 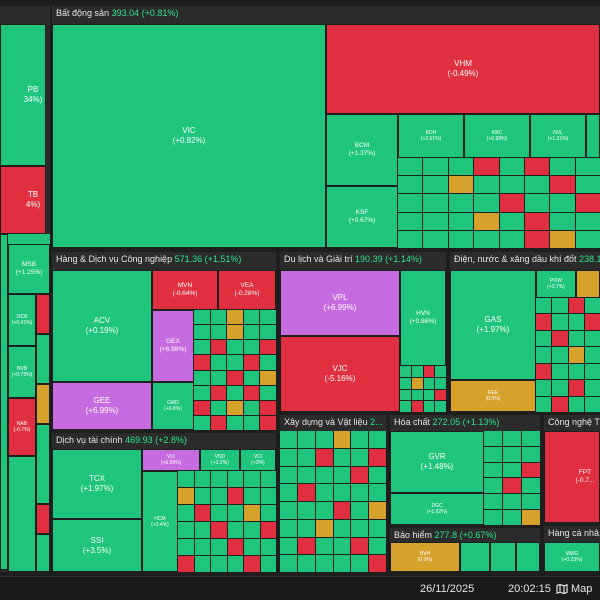 I want to click on tile-vci: VCI (+3%), so click(x=258, y=460).